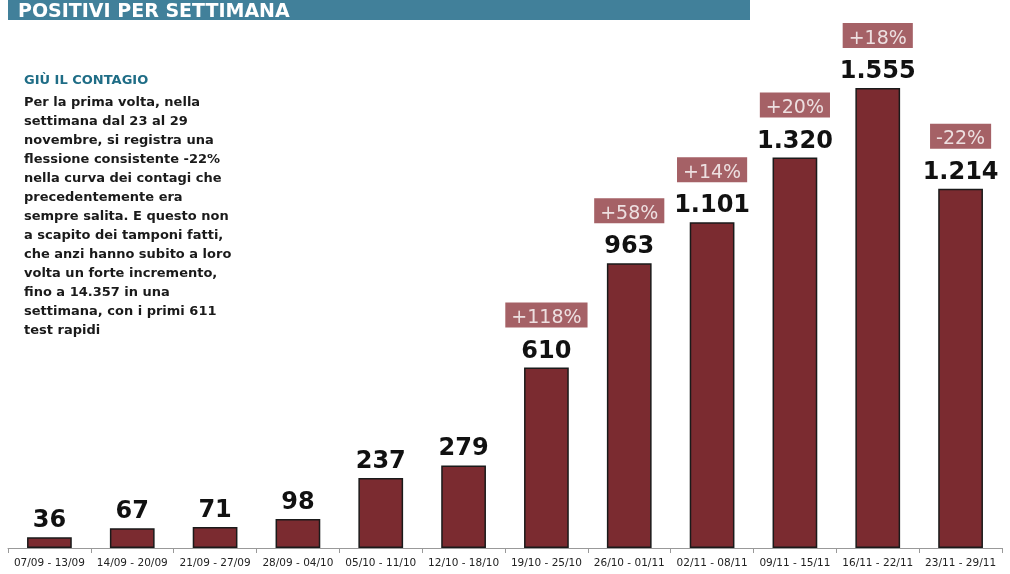  What do you see at coordinates (49, 519) in the screenshot?
I see `data-label: 36` at bounding box center [49, 519].